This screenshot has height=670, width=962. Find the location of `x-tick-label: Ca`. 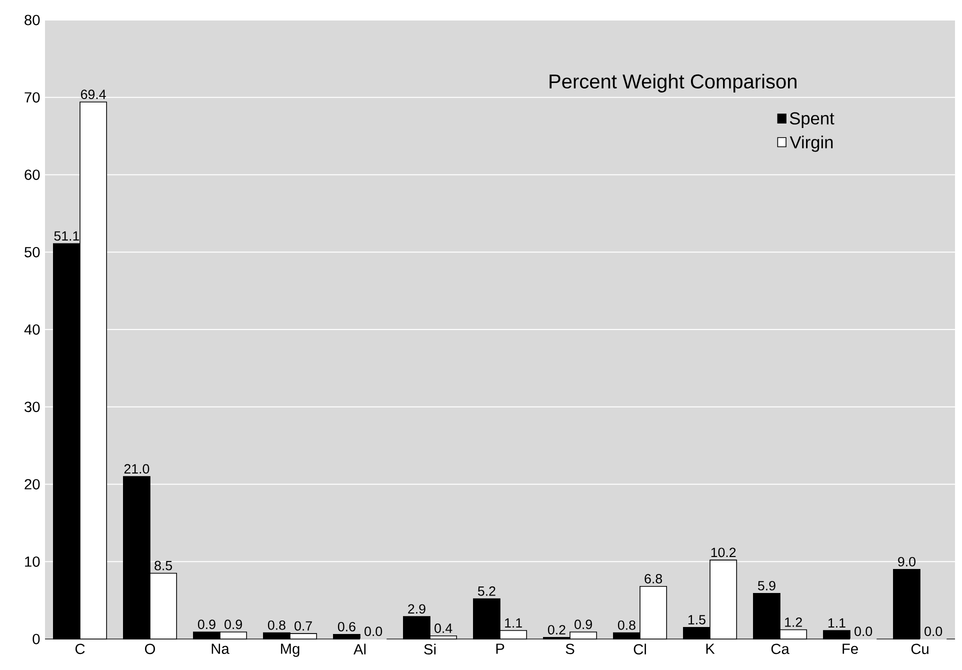

x-tick-label: Ca is located at coordinates (780, 649).